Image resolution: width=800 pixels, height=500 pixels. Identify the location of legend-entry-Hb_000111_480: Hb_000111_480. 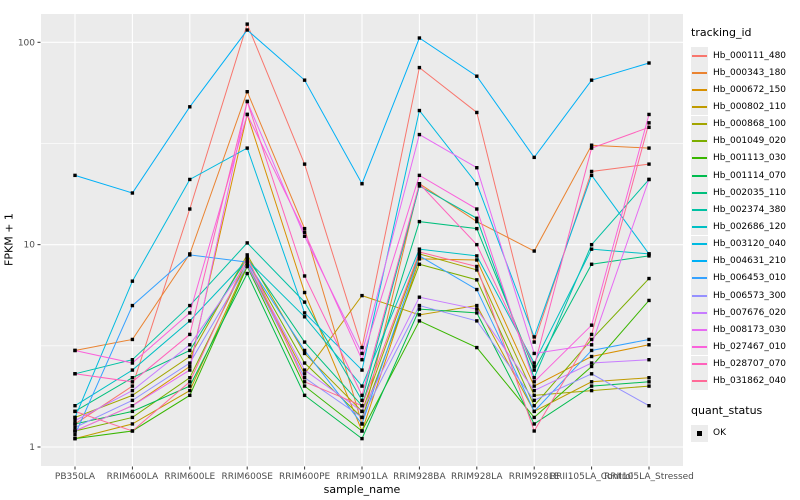
(745, 56).